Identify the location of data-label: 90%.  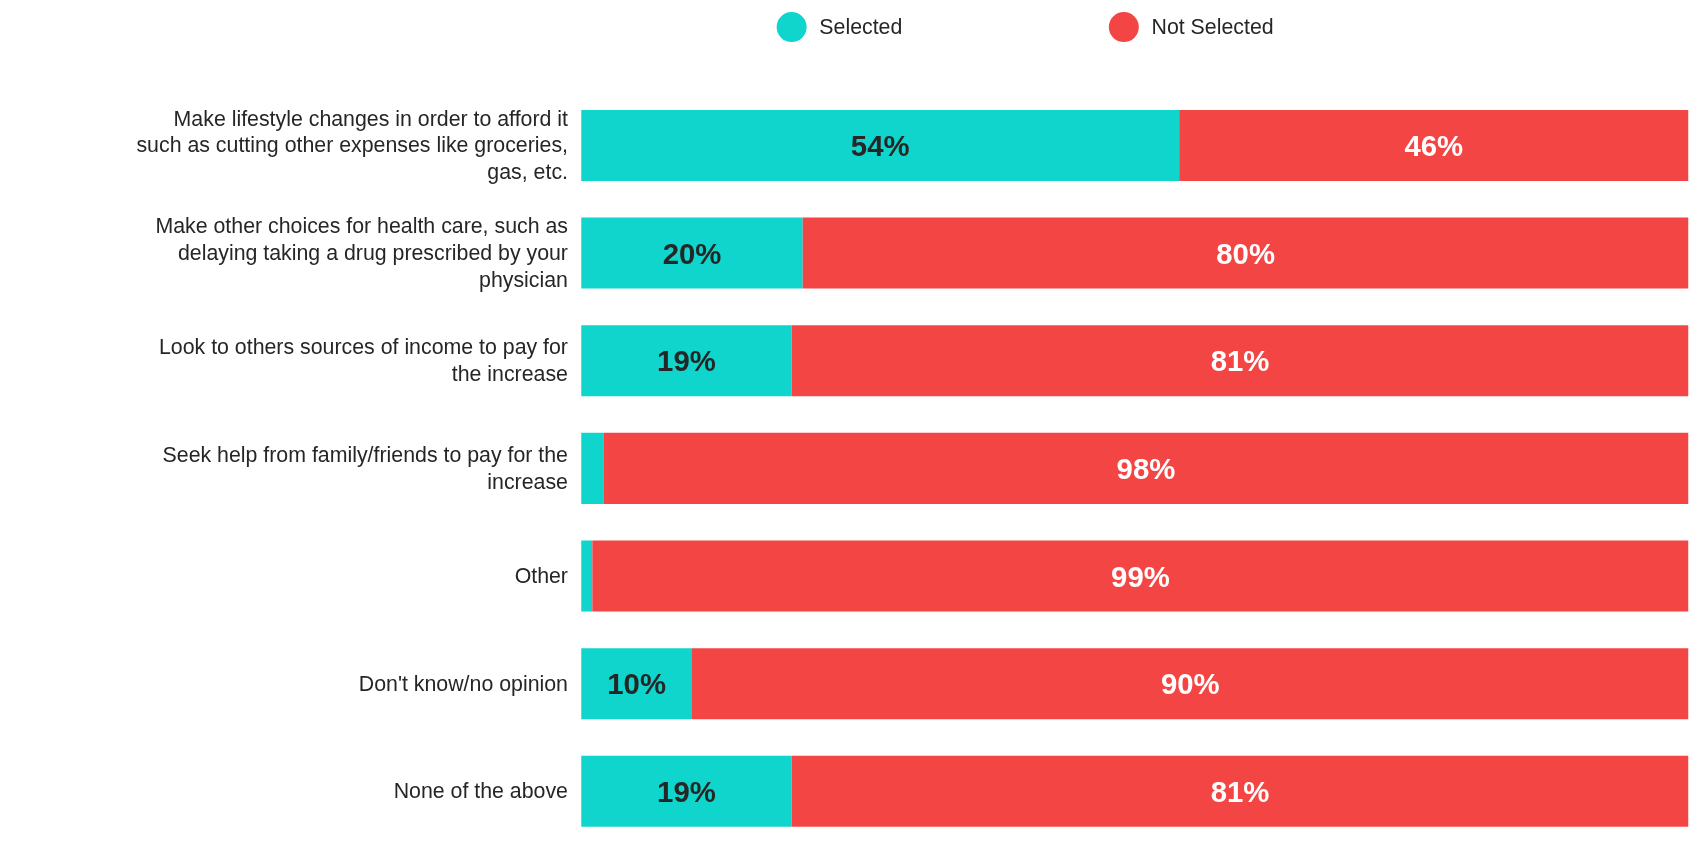
(1190, 684).